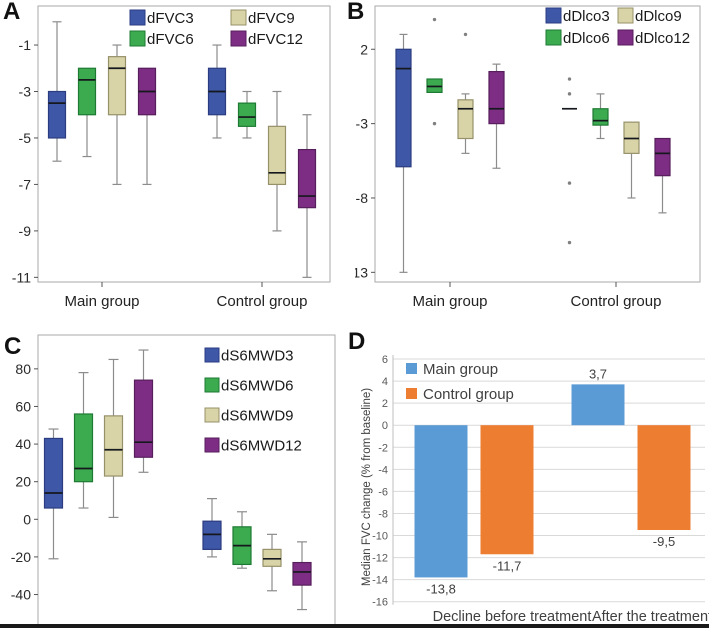  Describe the element at coordinates (385, 382) in the screenshot. I see `y-tick-label: 4` at that location.